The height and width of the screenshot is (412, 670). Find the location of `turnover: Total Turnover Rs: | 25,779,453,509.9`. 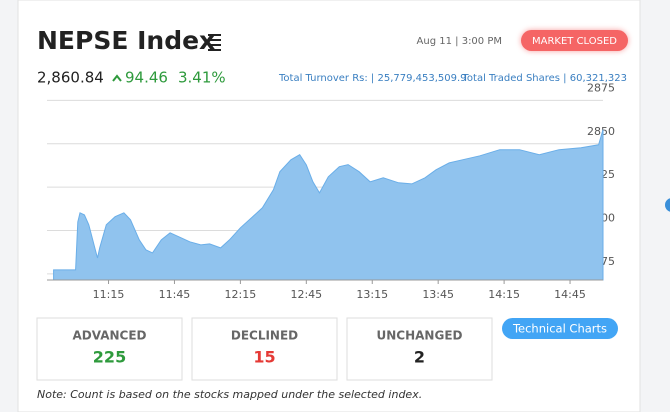

turnover: Total Turnover Rs: | 25,779,453,509.9 is located at coordinates (372, 78).